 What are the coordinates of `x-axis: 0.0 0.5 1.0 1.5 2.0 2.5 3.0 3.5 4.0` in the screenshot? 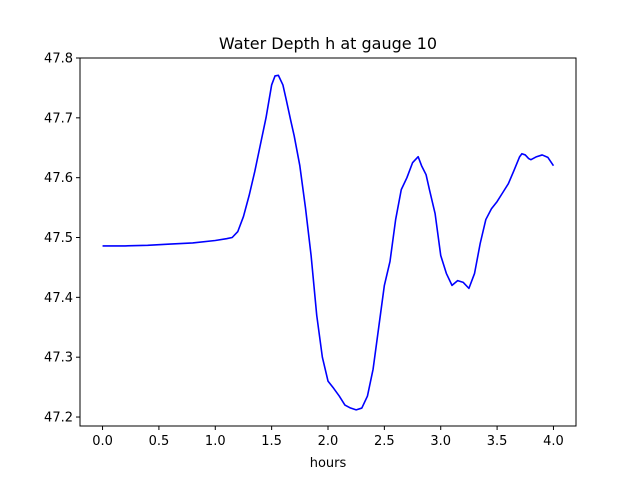 It's located at (328, 437).